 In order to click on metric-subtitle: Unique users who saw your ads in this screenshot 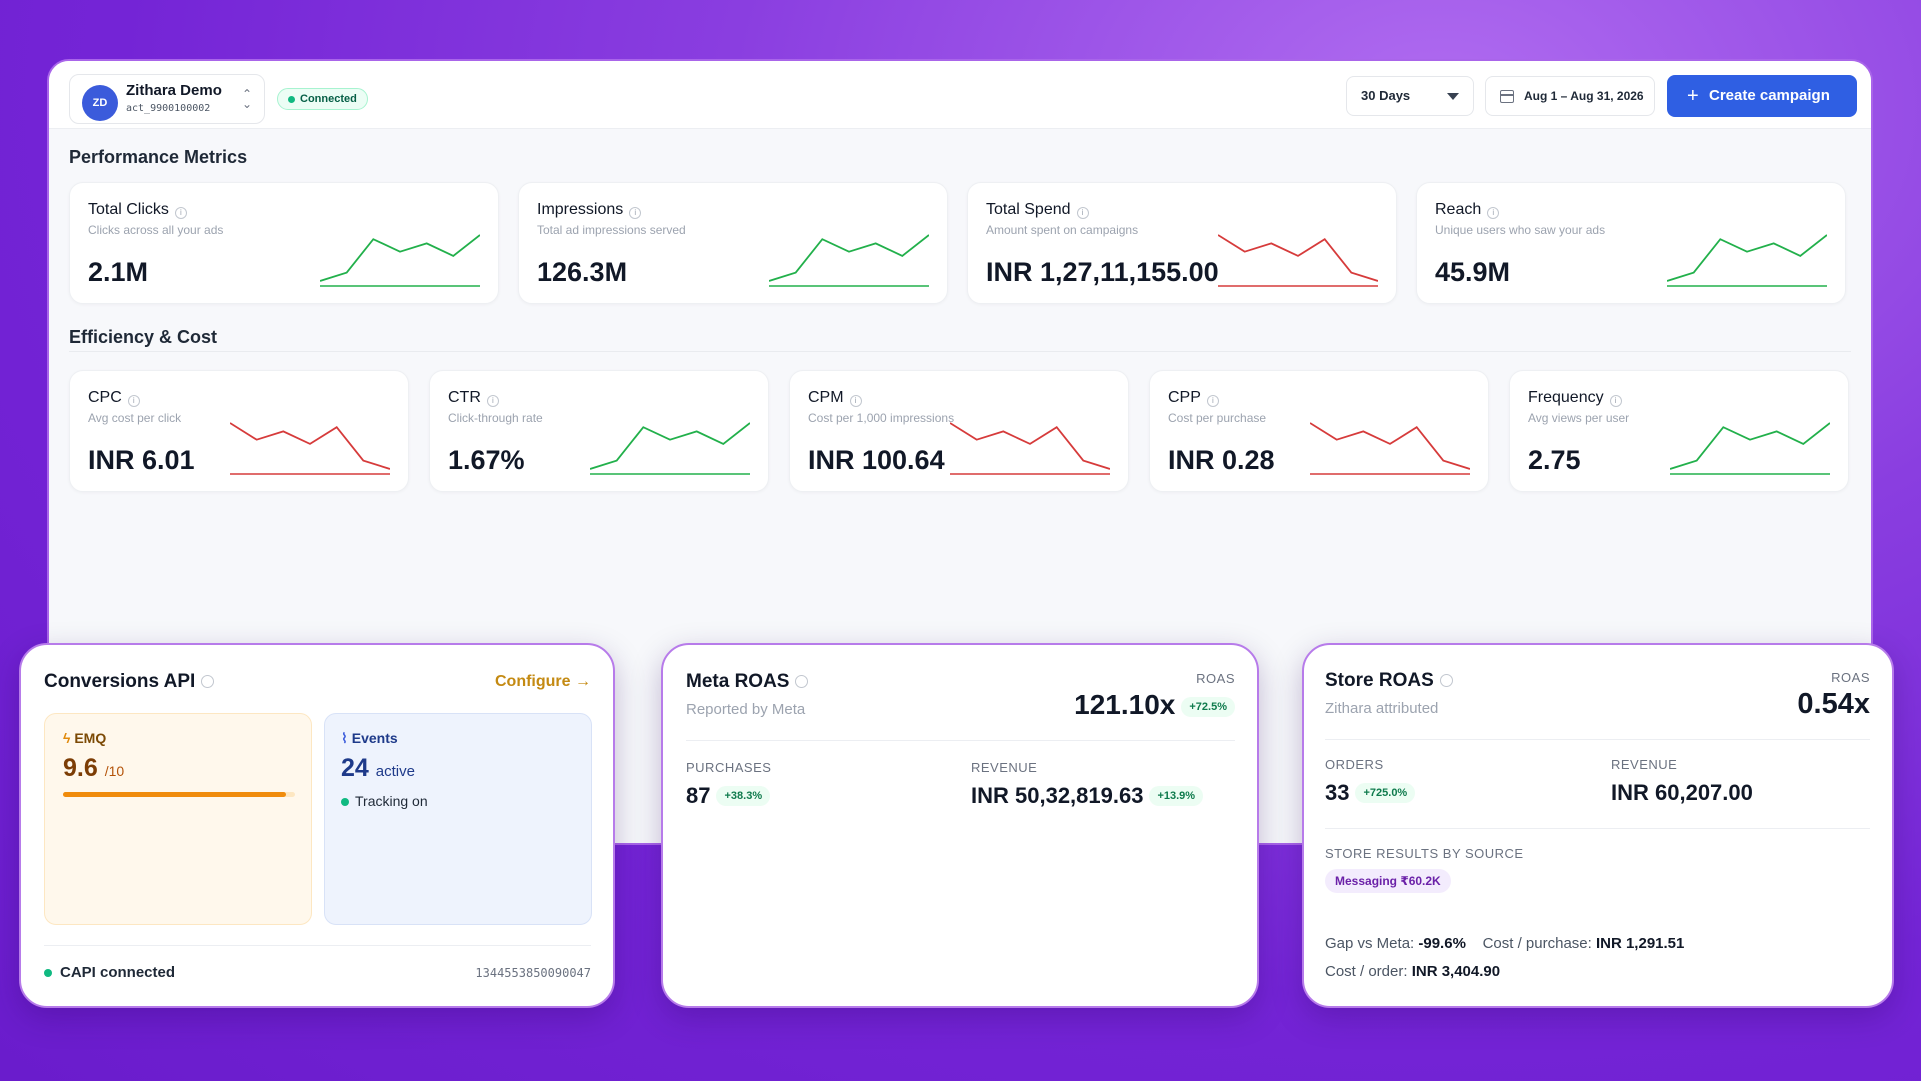, I will do `click(1520, 230)`.